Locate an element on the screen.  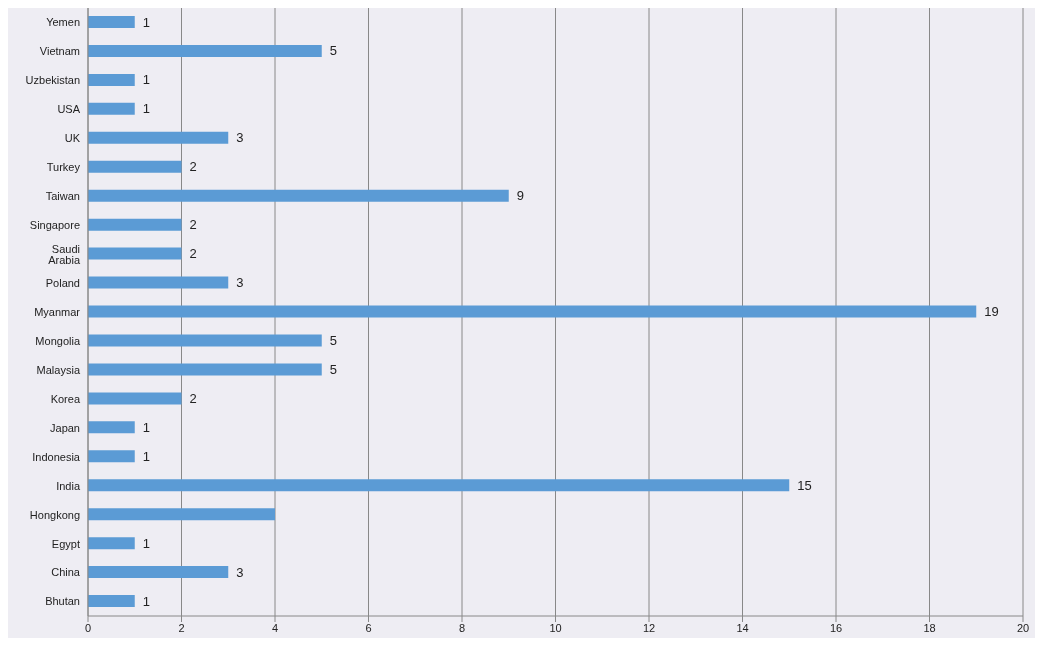
y-tick-label: Taiwan is located at coordinates (62, 196).